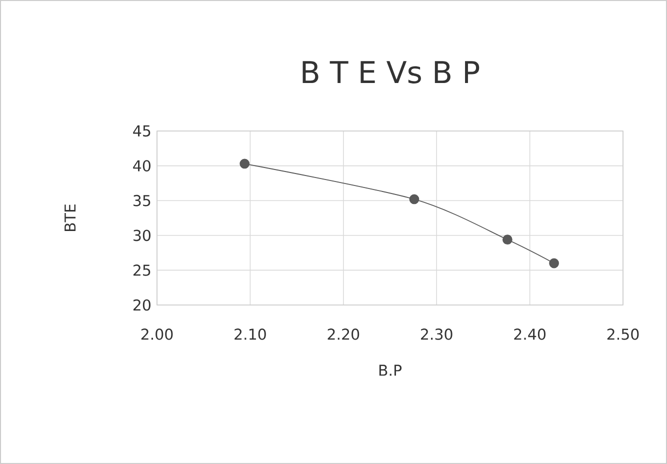 The width and height of the screenshot is (667, 464). I want to click on x-tick-label: 2.50, so click(623, 334).